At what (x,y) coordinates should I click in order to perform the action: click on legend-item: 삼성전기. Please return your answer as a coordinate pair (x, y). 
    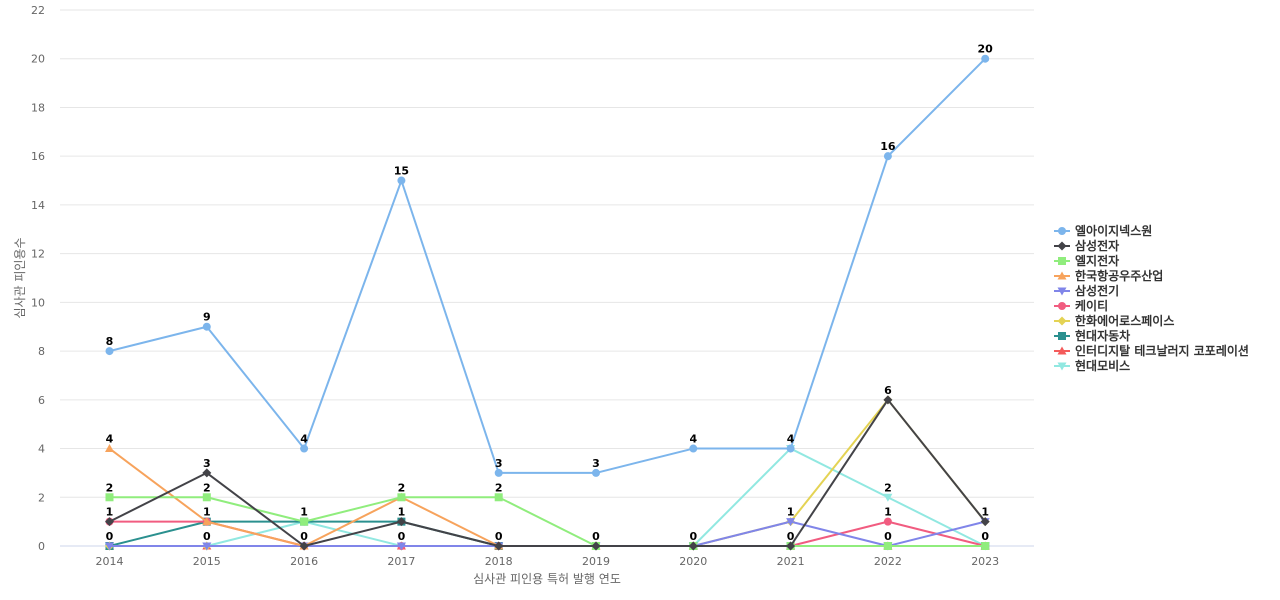
    Looking at the image, I should click on (1086, 290).